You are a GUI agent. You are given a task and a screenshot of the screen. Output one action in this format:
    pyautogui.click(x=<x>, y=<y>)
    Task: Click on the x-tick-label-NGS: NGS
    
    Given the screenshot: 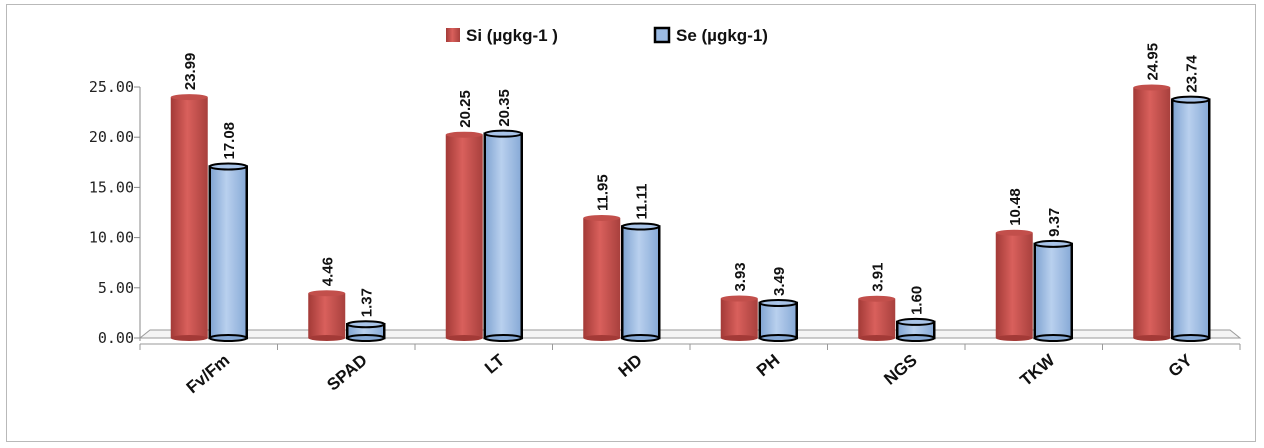 What is the action you would take?
    pyautogui.click(x=900, y=370)
    